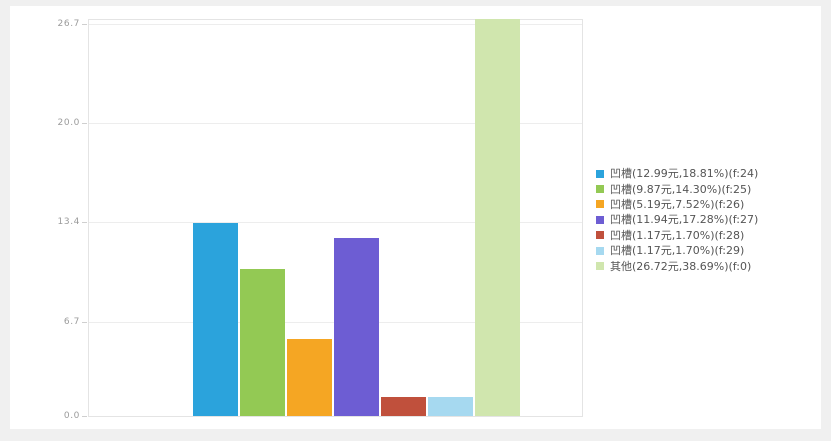  What do you see at coordinates (85, 218) in the screenshot?
I see `y-axis-ticks` at bounding box center [85, 218].